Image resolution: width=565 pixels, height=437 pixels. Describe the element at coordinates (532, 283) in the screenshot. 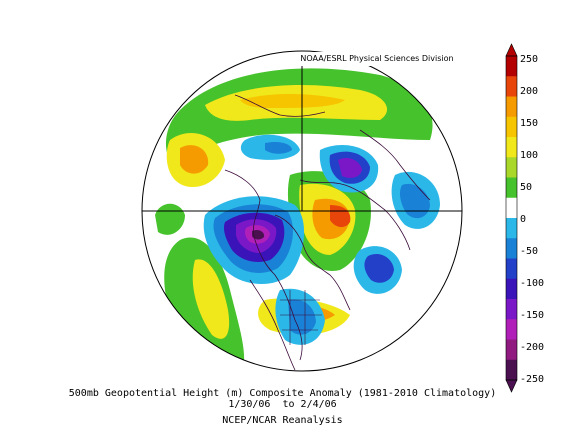

I see `colorbar-tick-label: -100` at that location.